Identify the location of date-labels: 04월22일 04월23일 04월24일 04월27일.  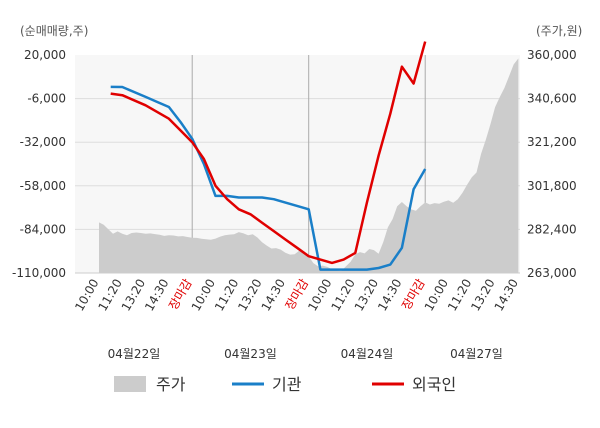
(305, 354).